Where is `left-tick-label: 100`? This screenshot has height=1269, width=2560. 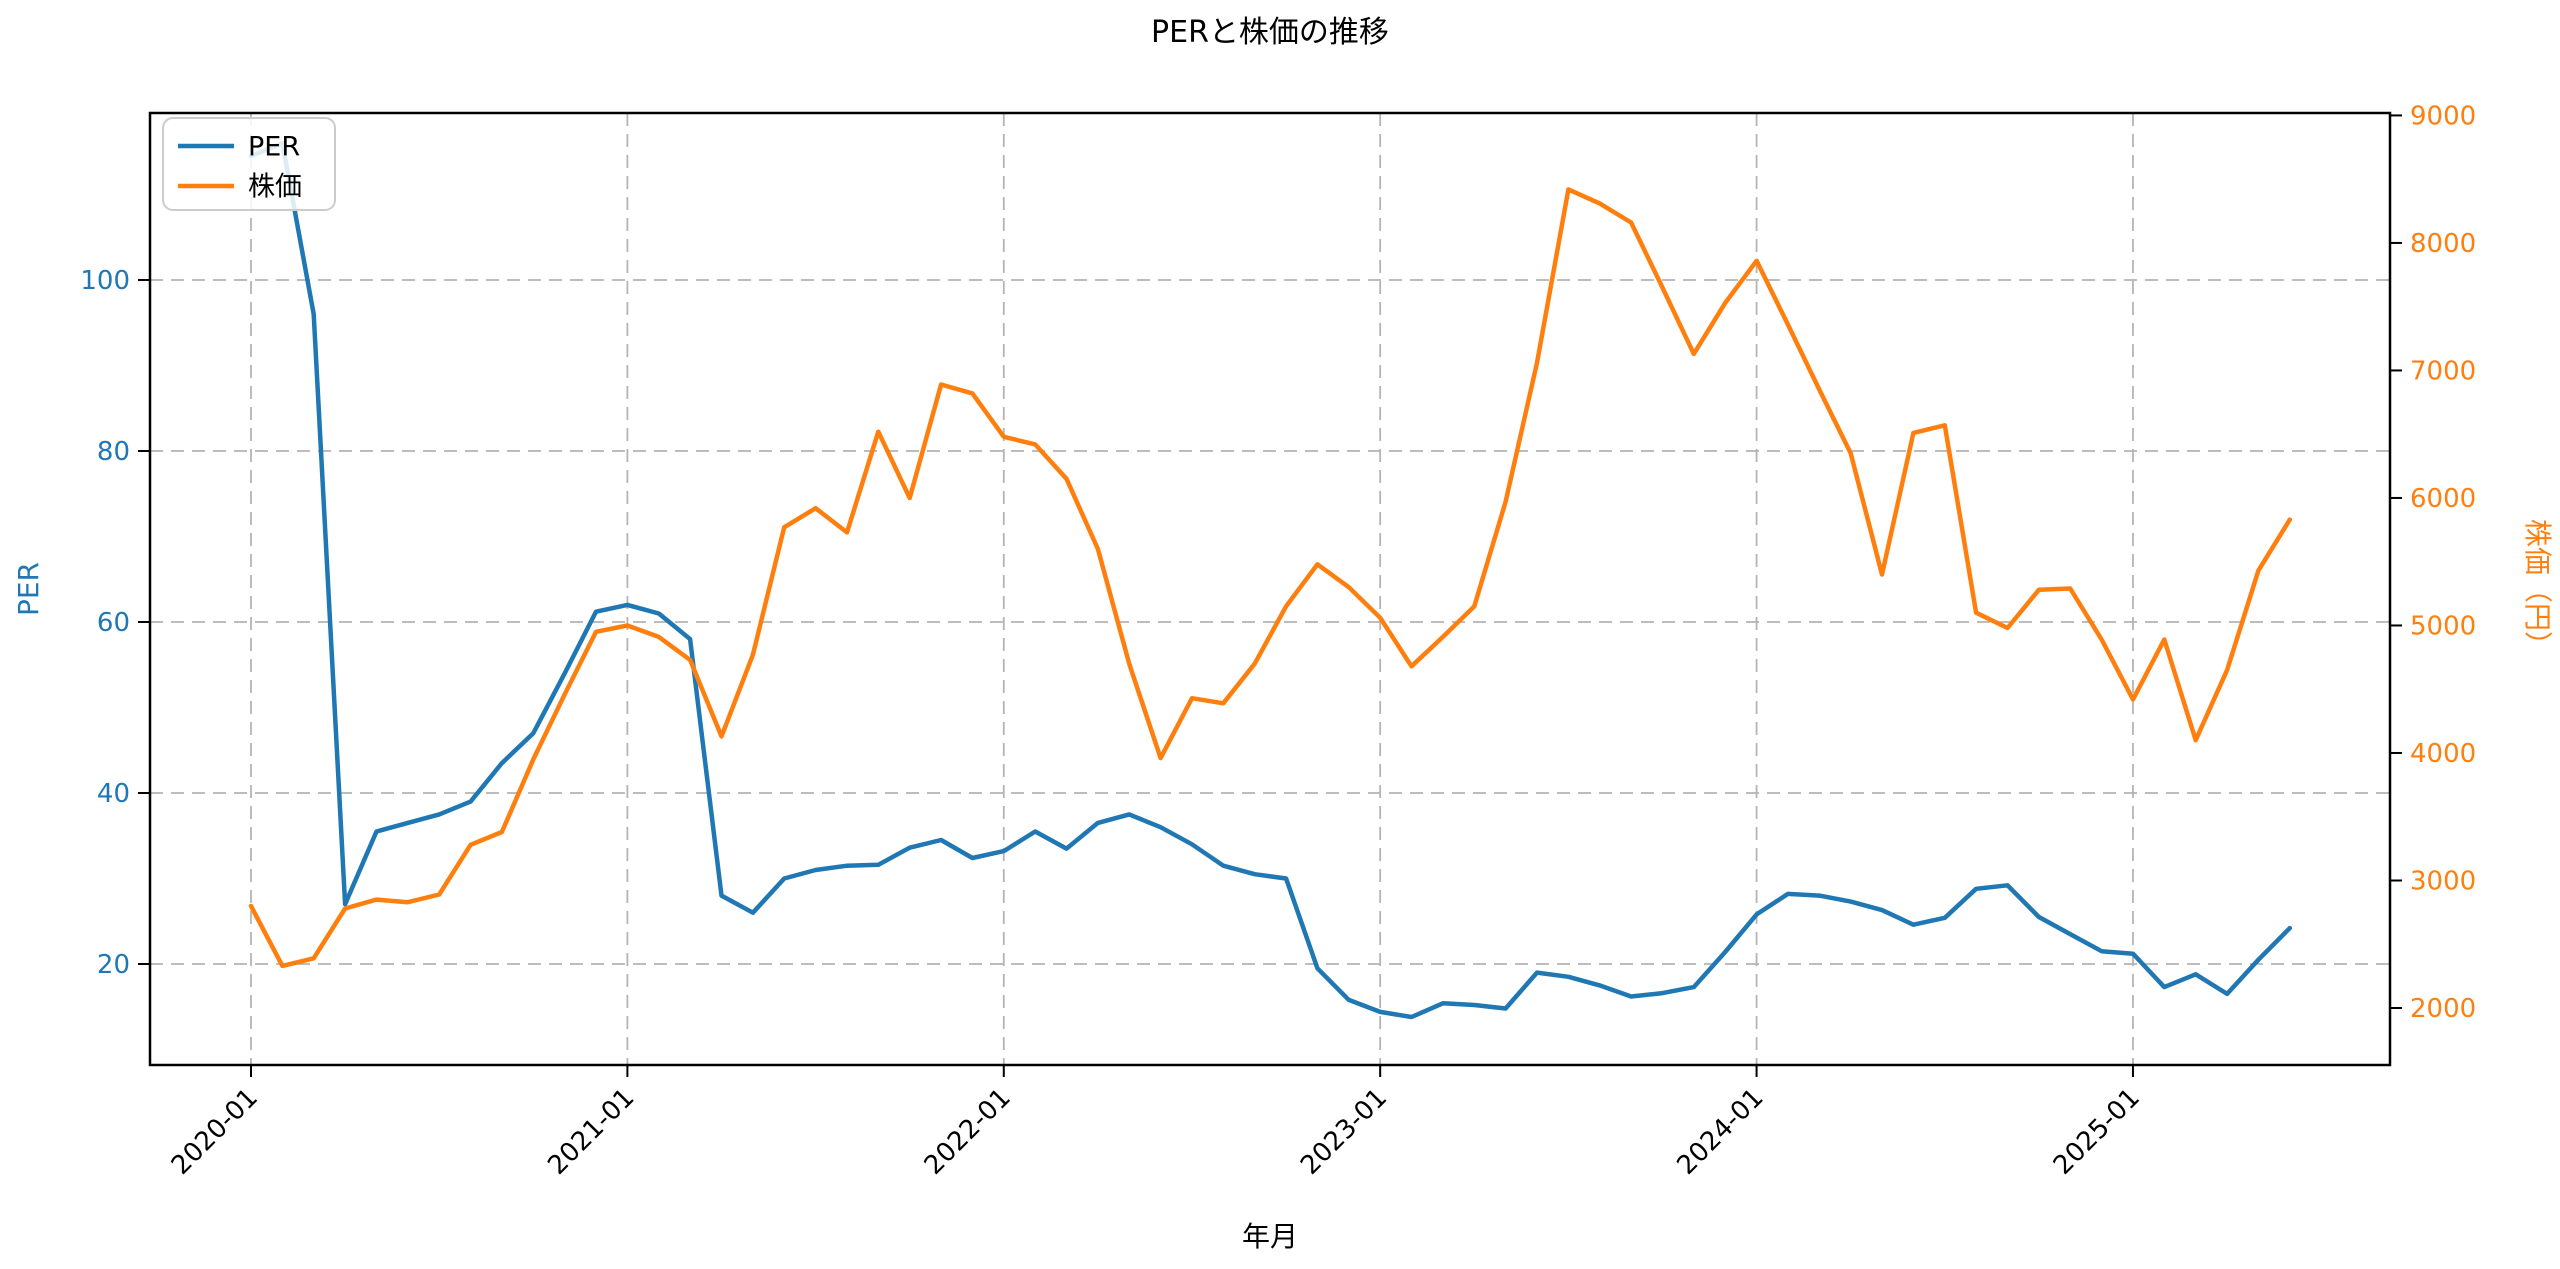 left-tick-label: 100 is located at coordinates (105, 281).